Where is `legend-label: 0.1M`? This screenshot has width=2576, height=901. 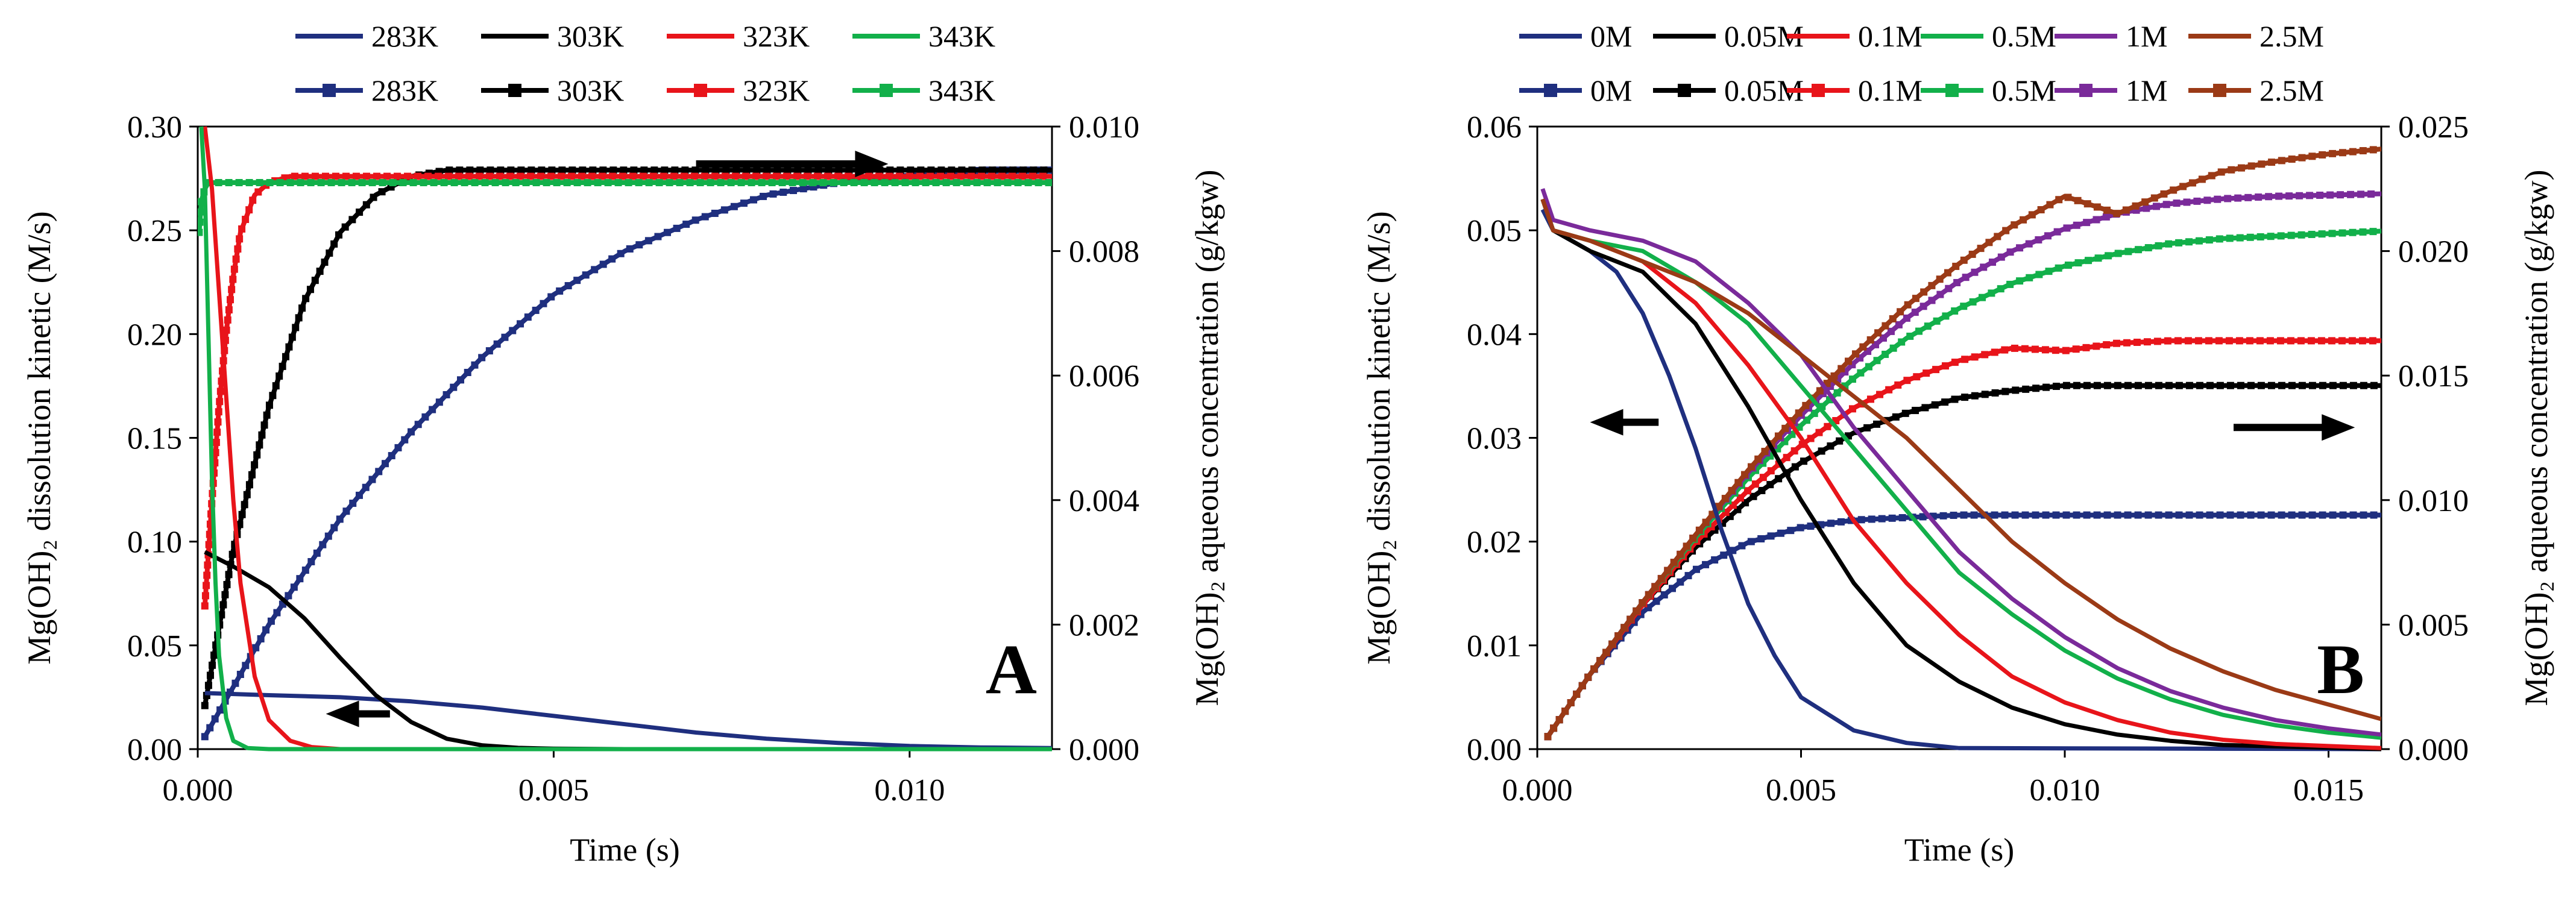
legend-label: 0.1M is located at coordinates (1890, 36).